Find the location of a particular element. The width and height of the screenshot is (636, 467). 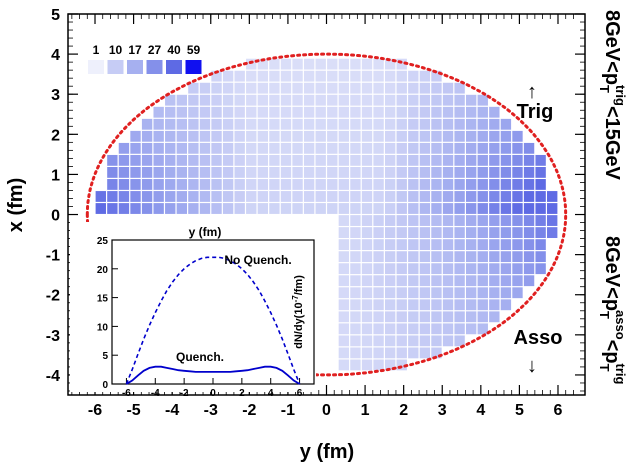

x-tick-label: 1 is located at coordinates (365, 410).